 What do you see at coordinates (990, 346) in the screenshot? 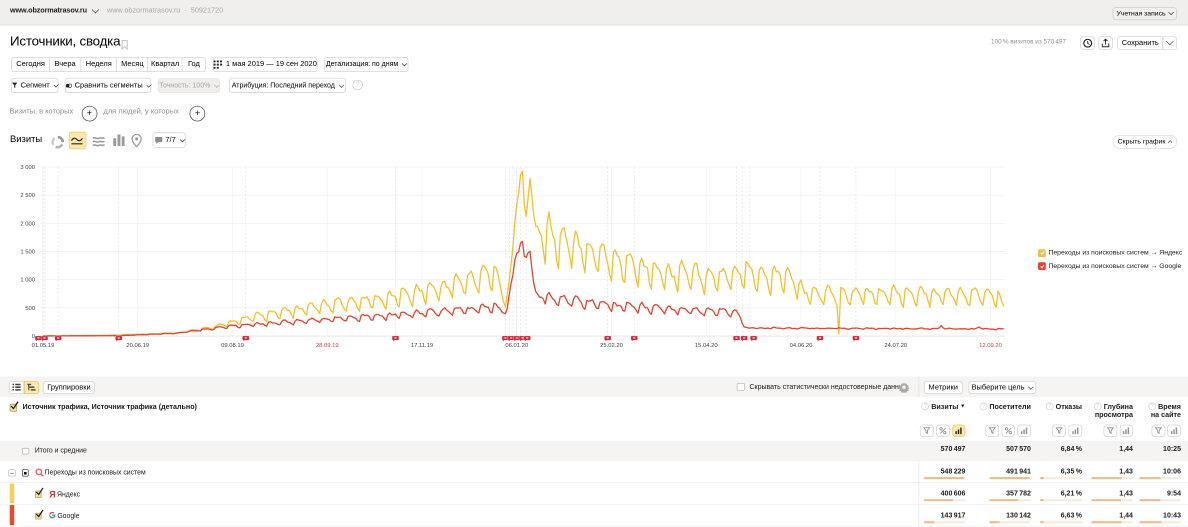
I see `svg-text: 12.09.20` at bounding box center [990, 346].